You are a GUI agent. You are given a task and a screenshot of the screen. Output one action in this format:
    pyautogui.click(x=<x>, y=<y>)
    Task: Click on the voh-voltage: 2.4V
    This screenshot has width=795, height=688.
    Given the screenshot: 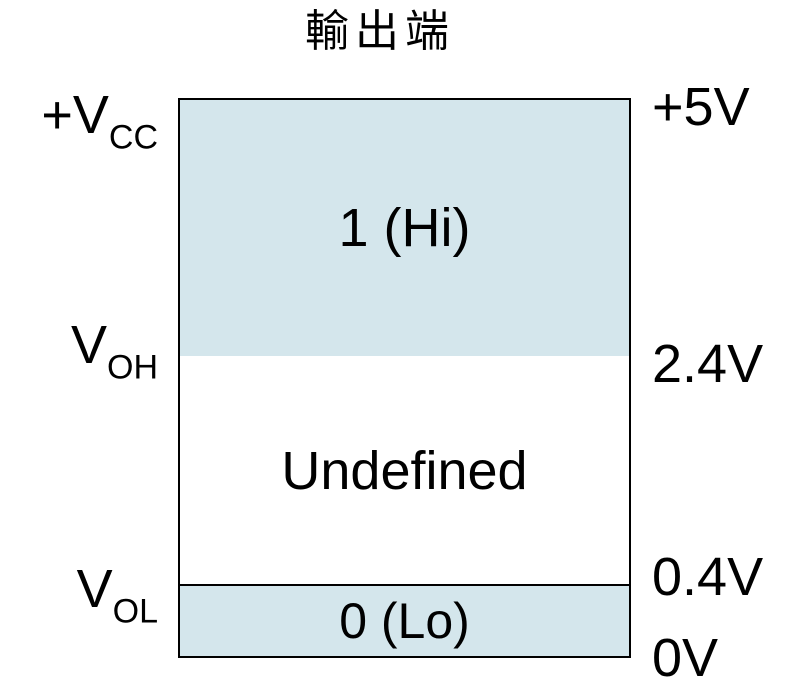 What is the action you would take?
    pyautogui.click(x=708, y=364)
    